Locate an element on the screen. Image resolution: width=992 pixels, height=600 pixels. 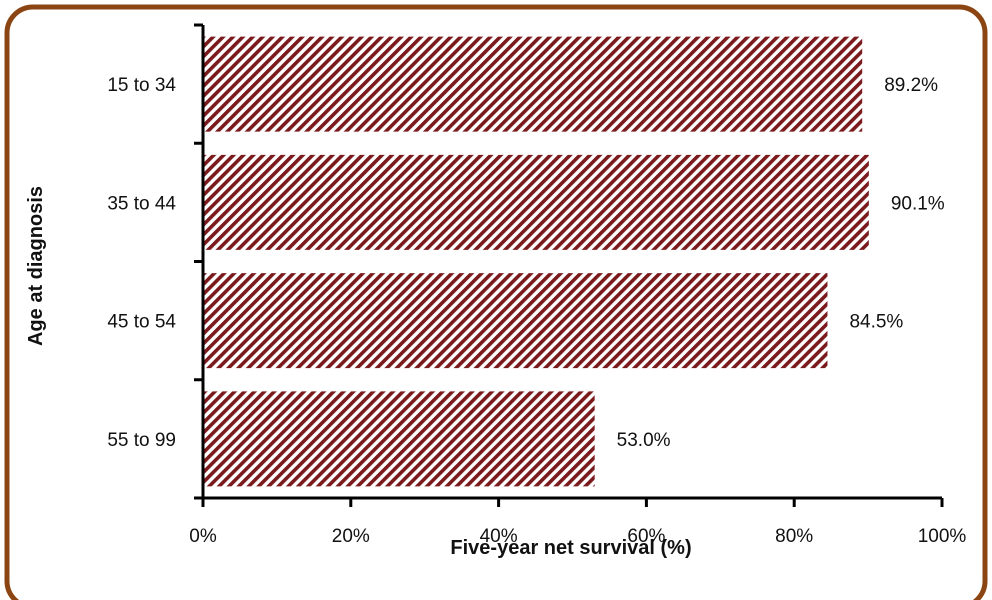
y-tick-label-15-to-34: 15 to 34 is located at coordinates (141, 85).